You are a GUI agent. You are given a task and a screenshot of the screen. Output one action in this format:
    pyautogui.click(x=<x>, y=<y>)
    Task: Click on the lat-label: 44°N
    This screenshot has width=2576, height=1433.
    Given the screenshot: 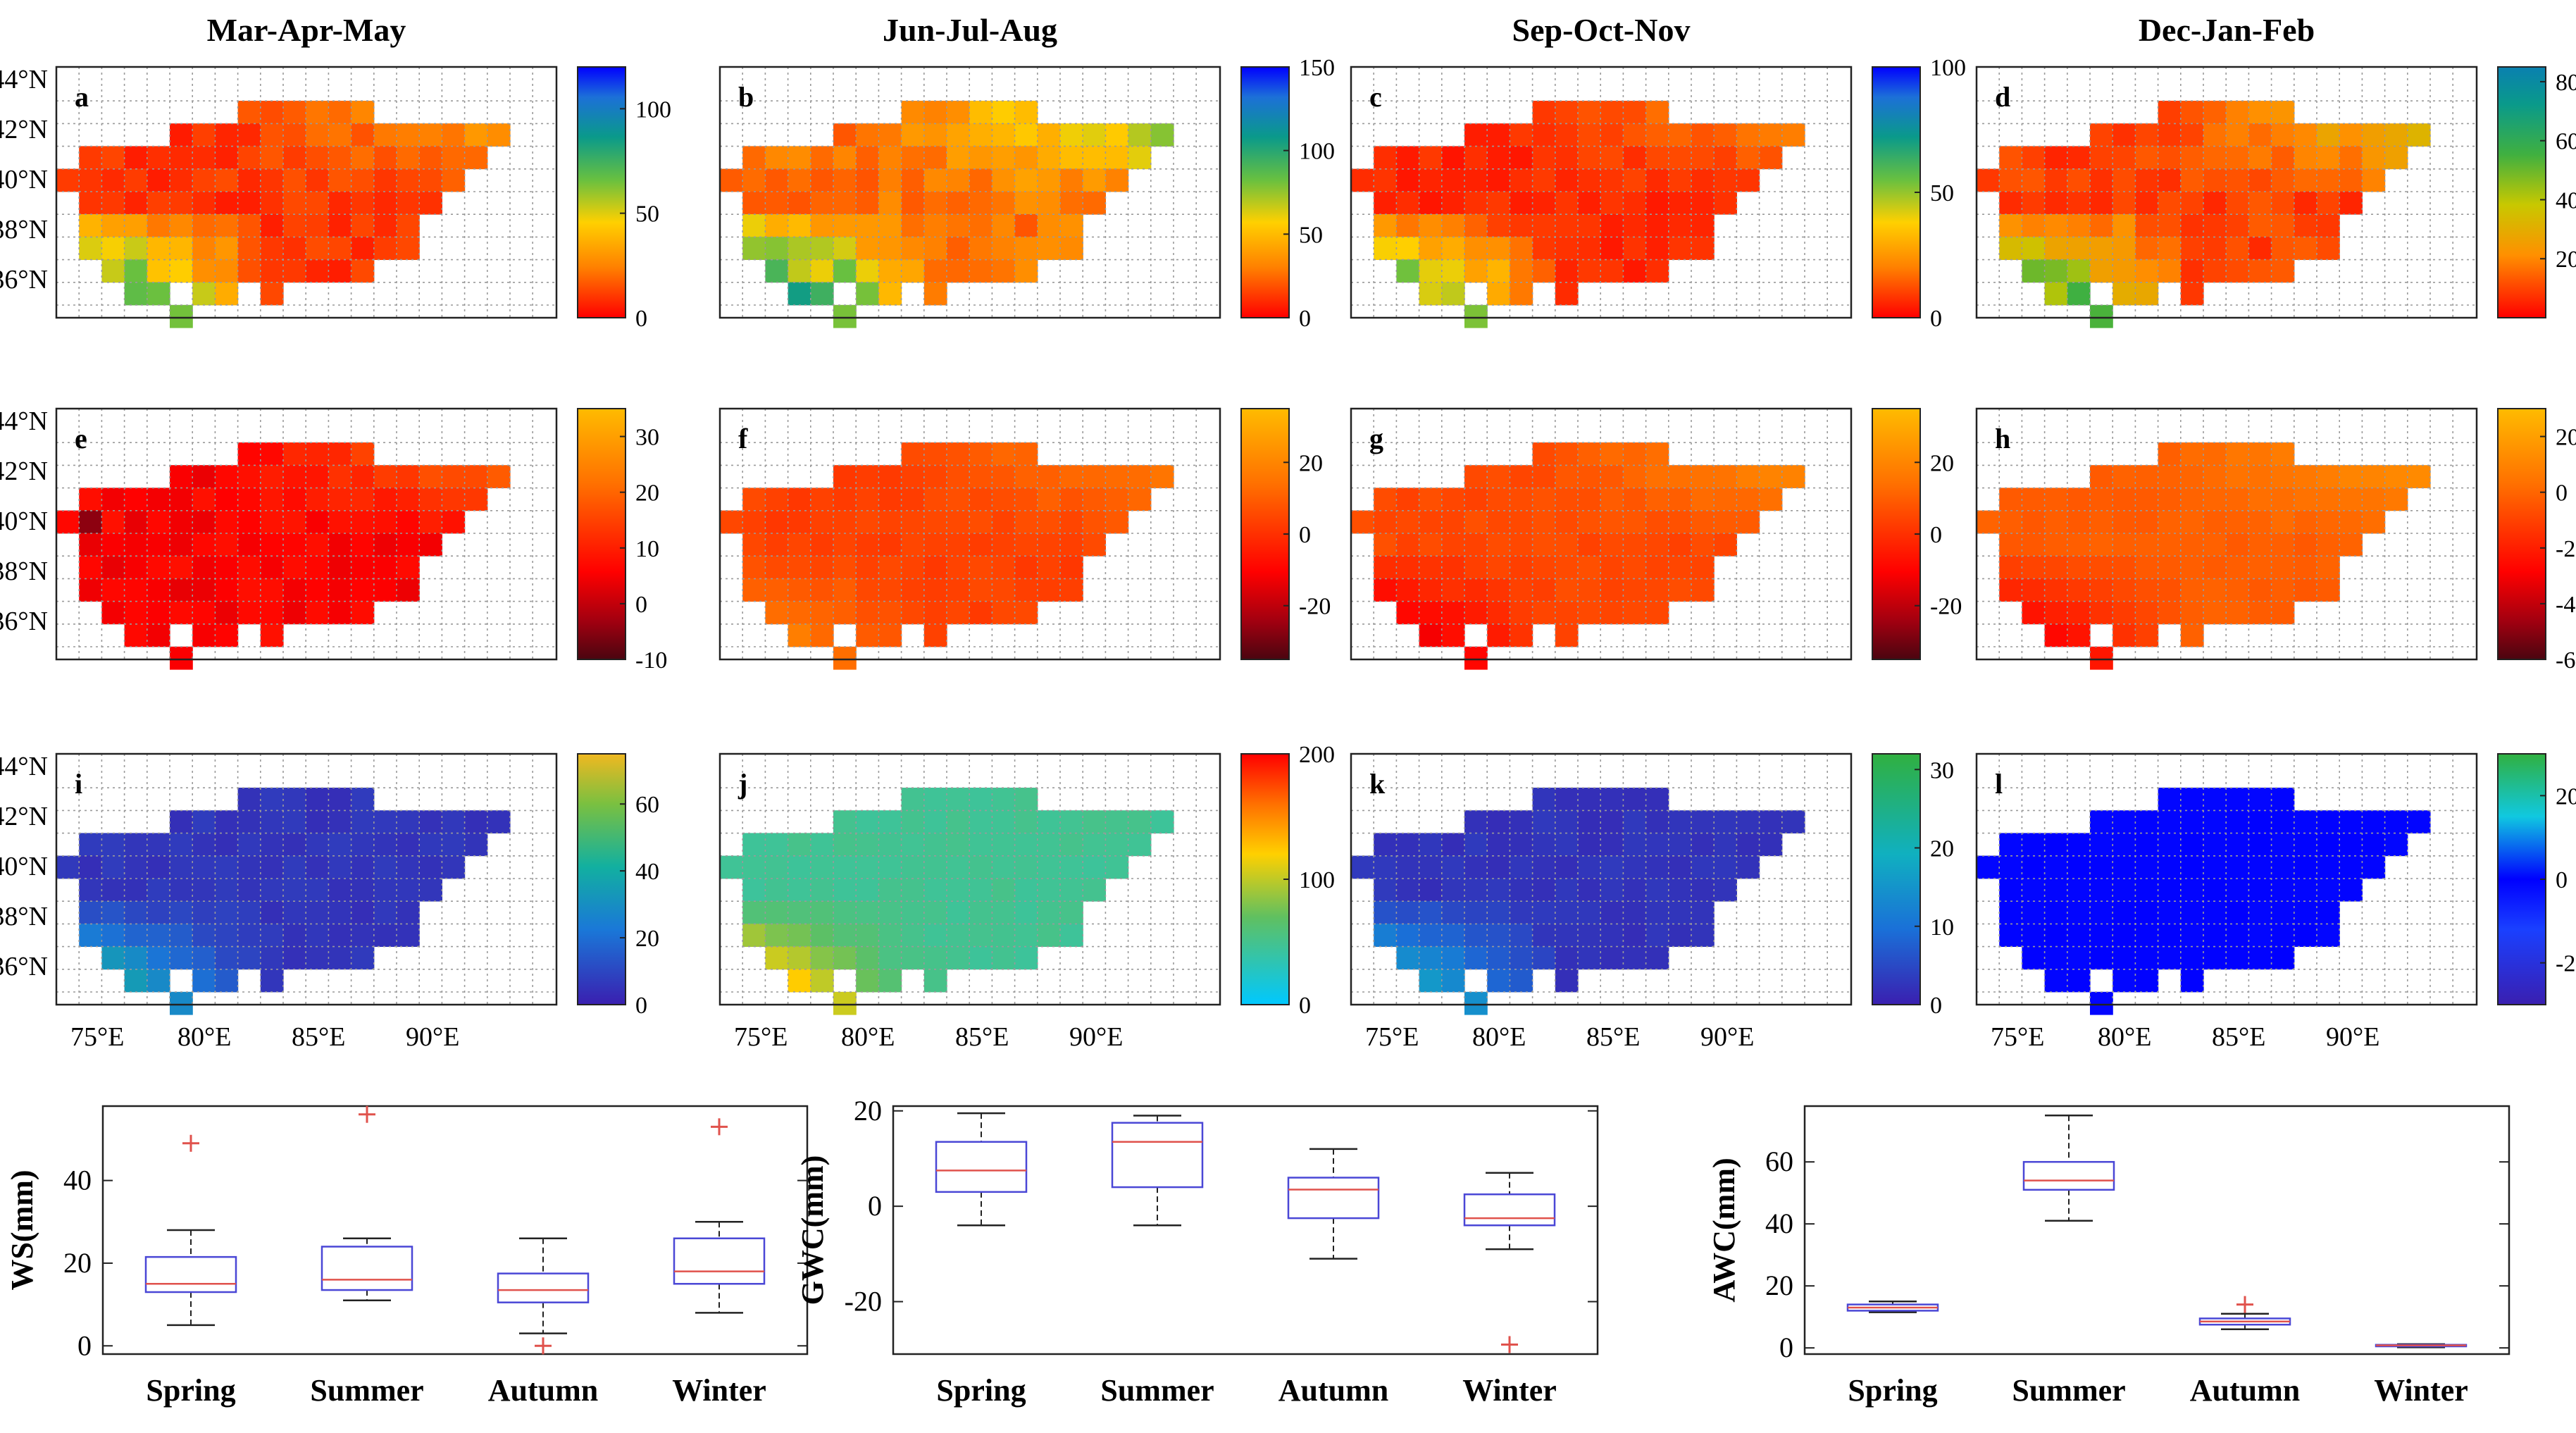 What is the action you would take?
    pyautogui.click(x=24, y=79)
    